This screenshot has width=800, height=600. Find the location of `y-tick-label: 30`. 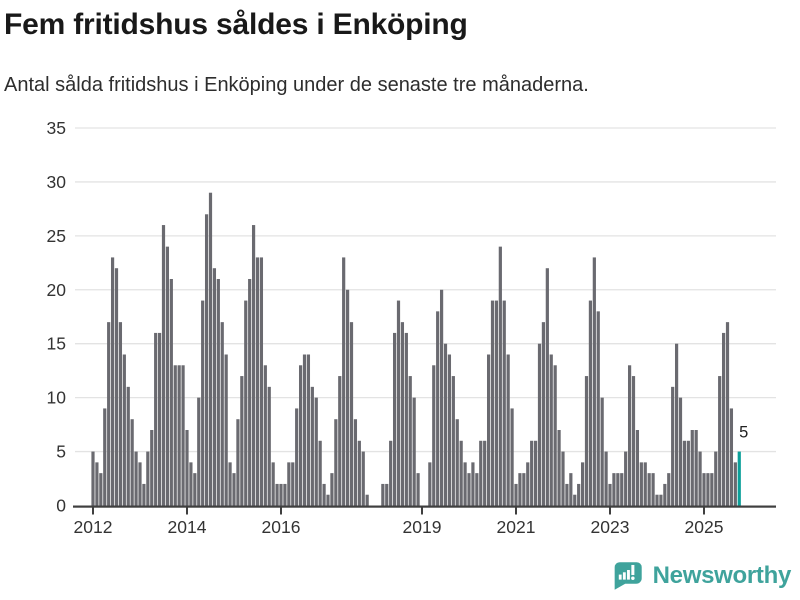

y-tick-label: 30 is located at coordinates (57, 182).